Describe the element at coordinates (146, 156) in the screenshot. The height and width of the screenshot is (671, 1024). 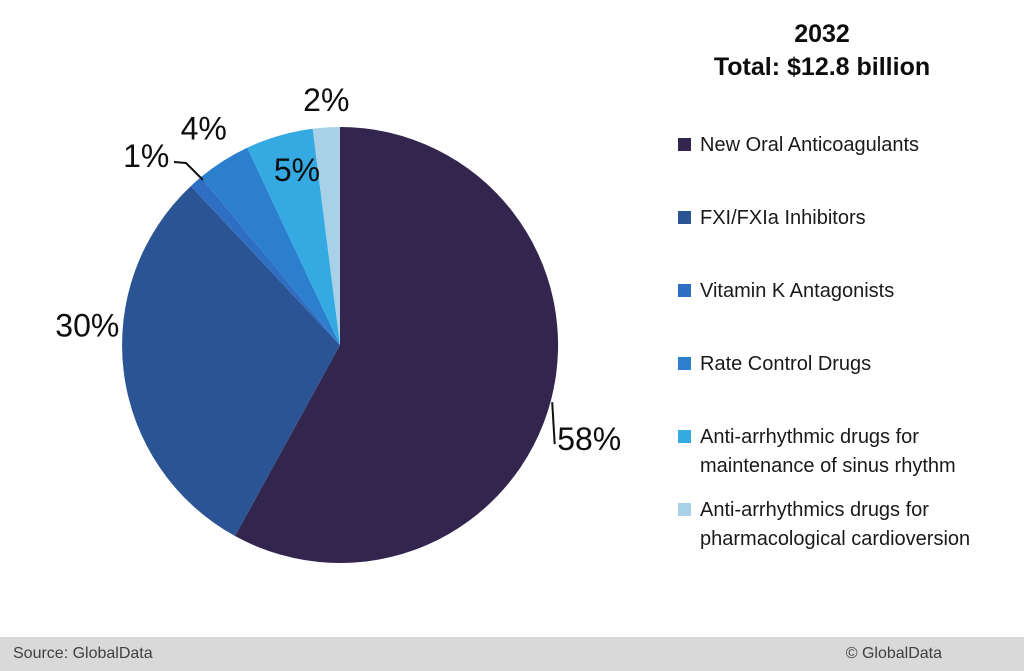
I see `pie-label-1pct: 1%` at that location.